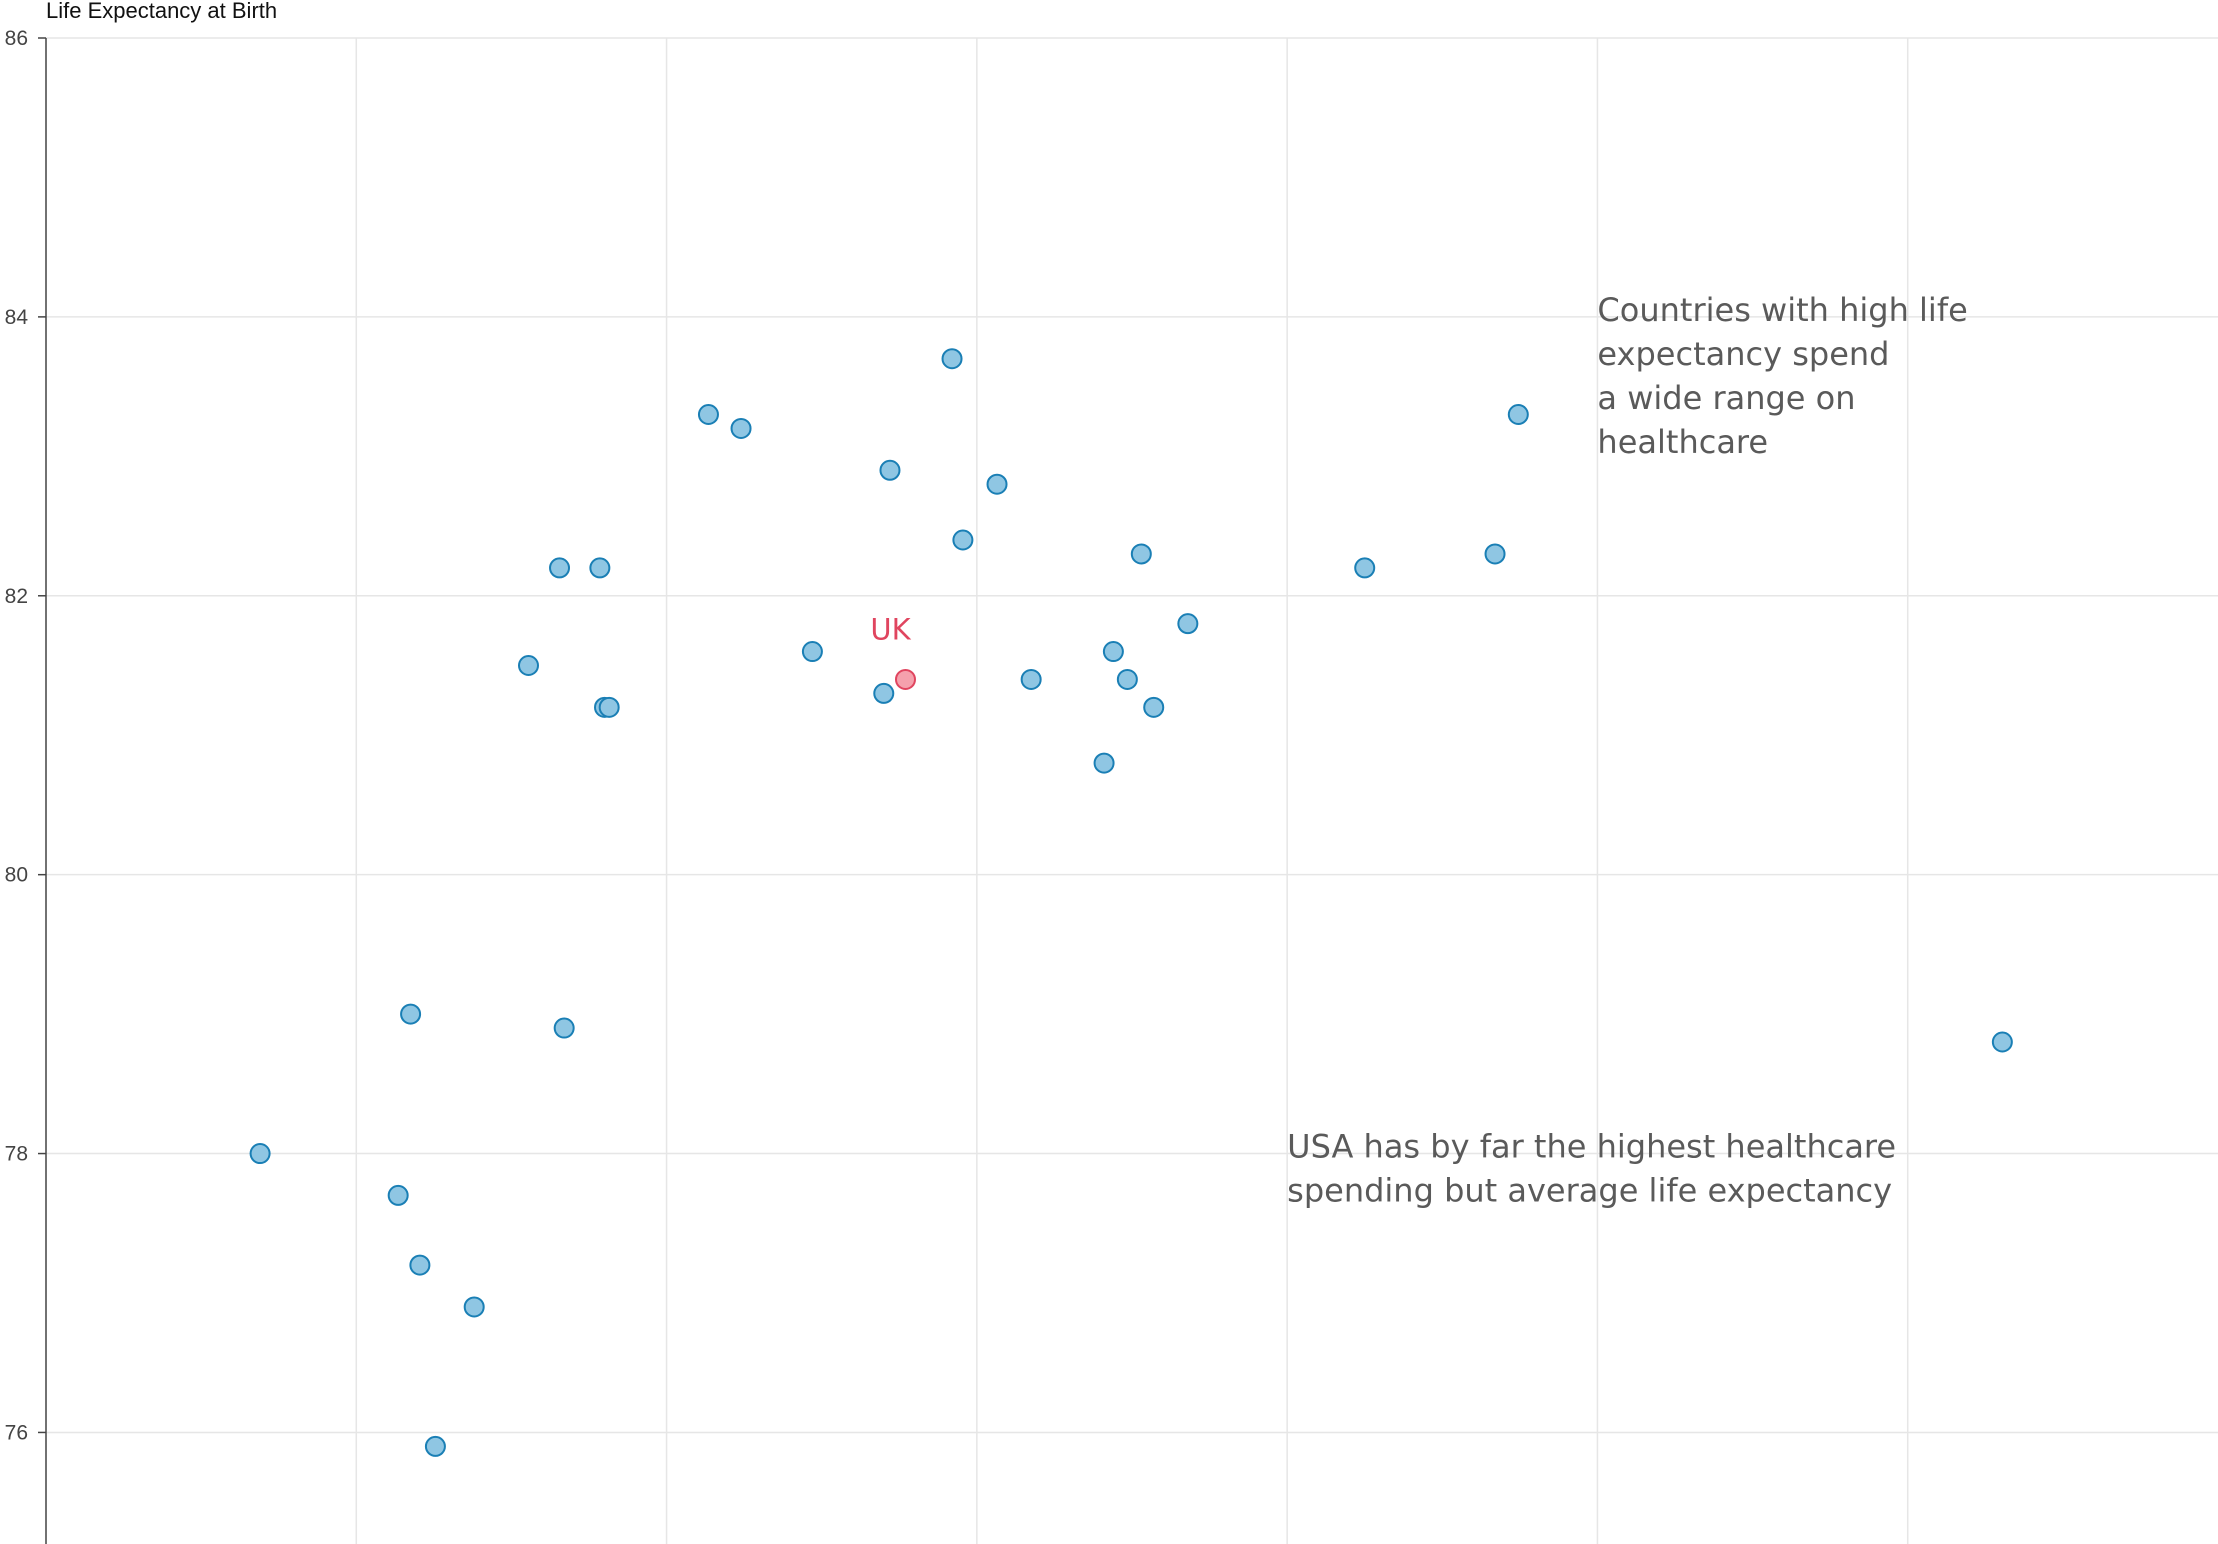  Describe the element at coordinates (26, 785) in the screenshot. I see `y-axis: 76 78 80 82 84 86` at that location.